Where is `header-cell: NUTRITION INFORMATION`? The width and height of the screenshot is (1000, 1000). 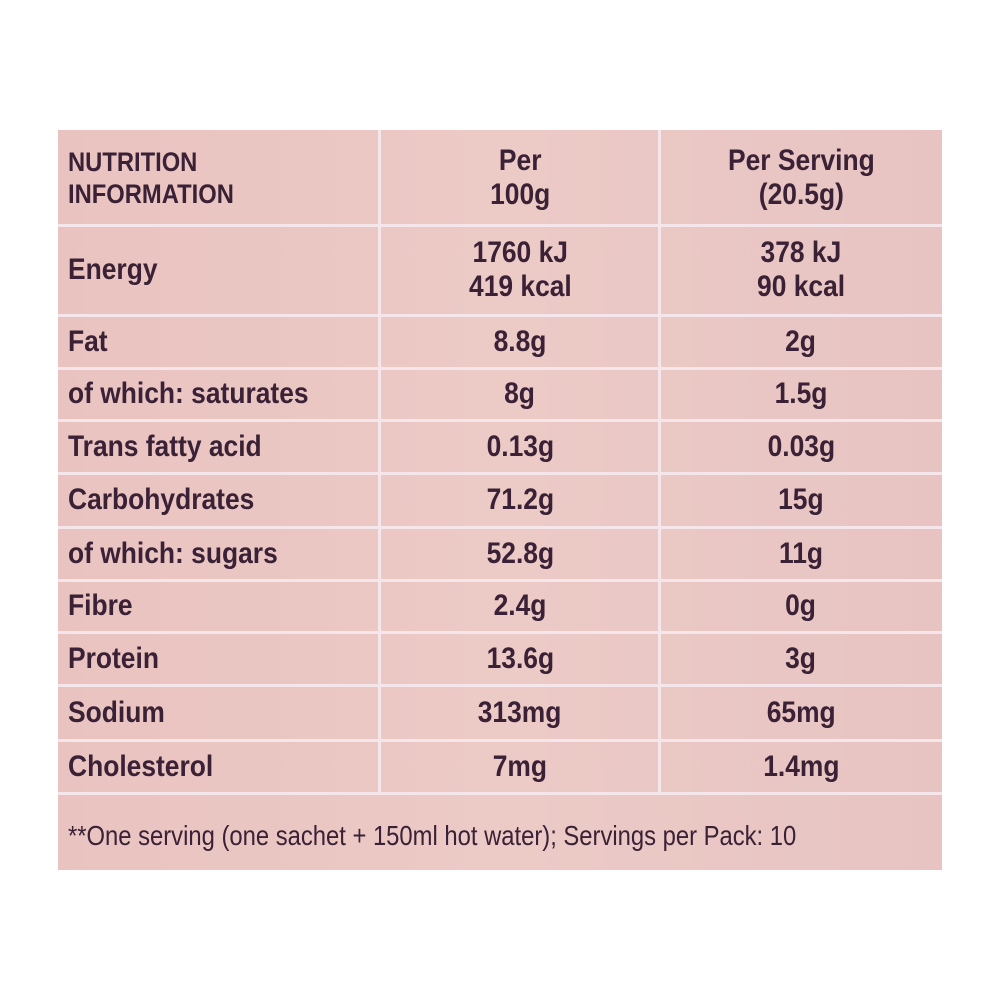 header-cell: NUTRITION INFORMATION is located at coordinates (224, 177).